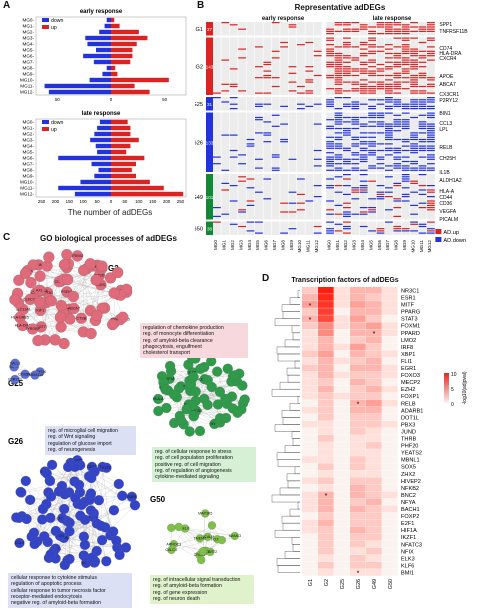 The image size is (482, 614). What do you see at coordinates (139, 201) in the screenshot?
I see `x-tick-label: 100` at bounding box center [139, 201].